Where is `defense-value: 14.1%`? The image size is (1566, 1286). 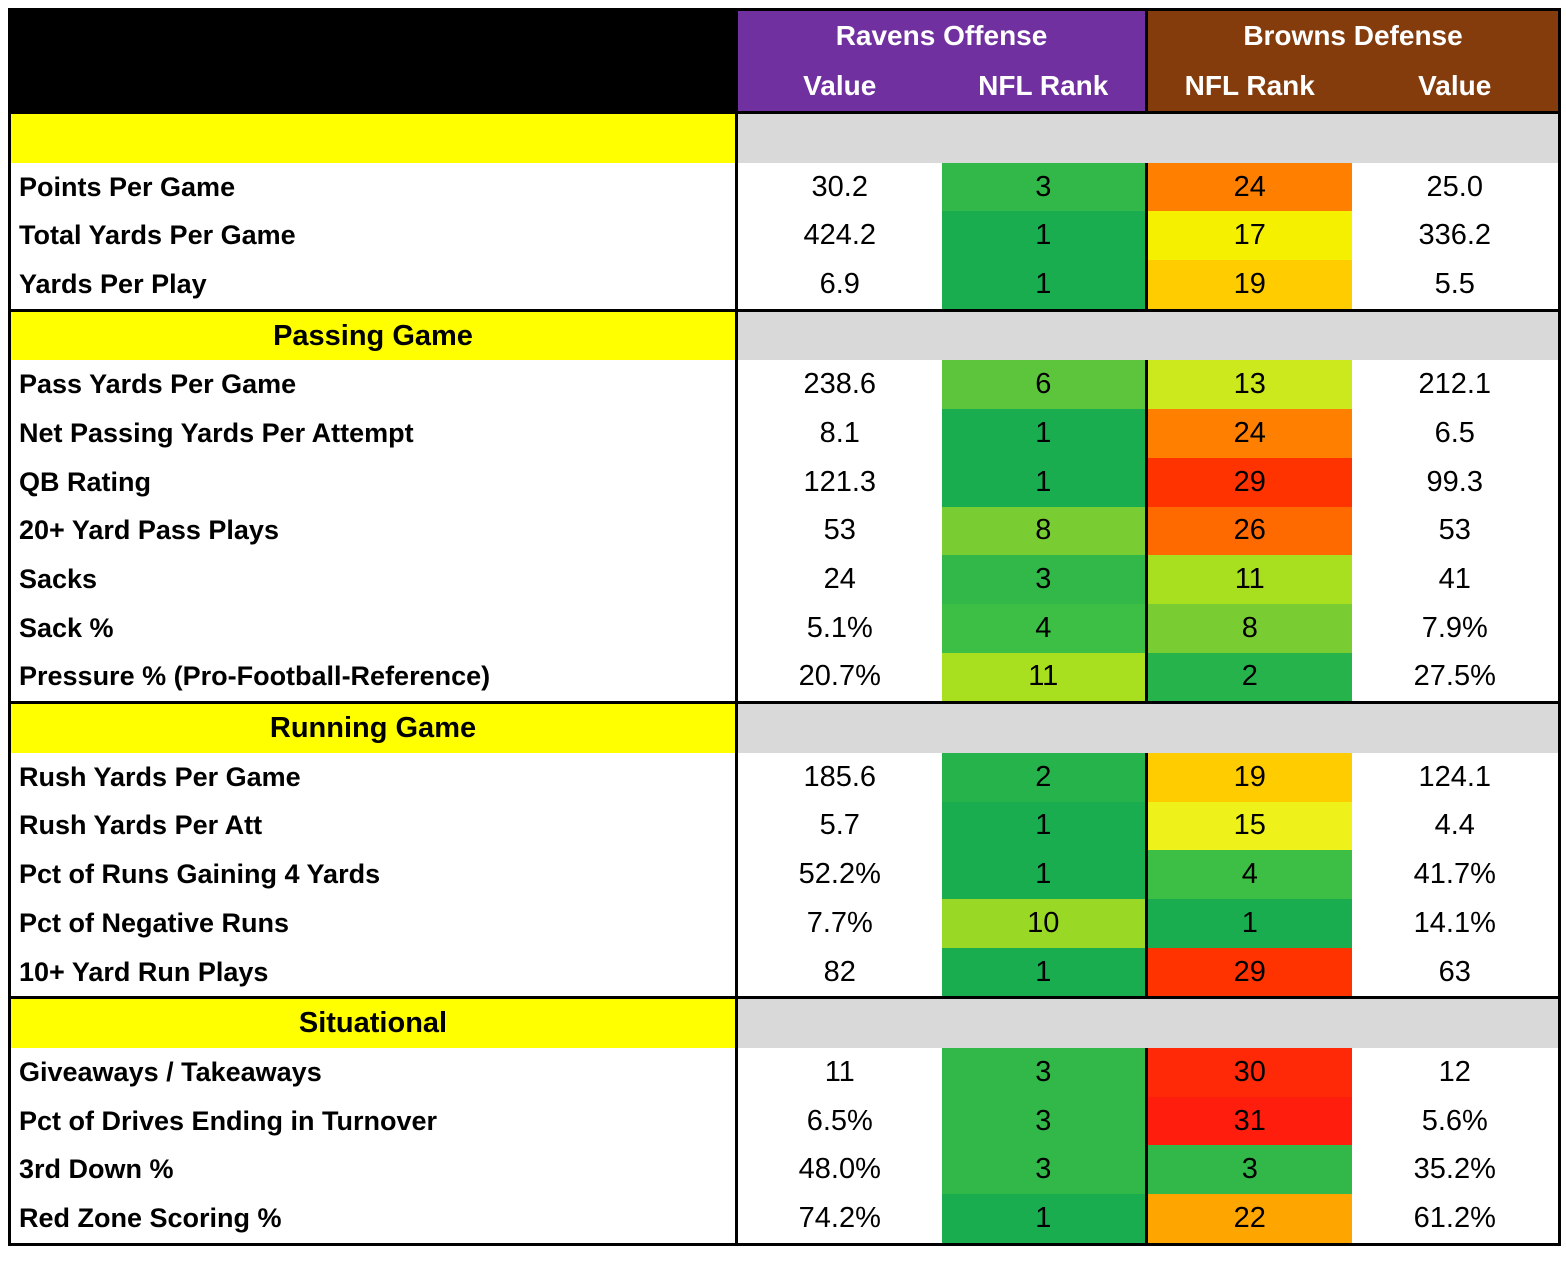
defense-value: 14.1% is located at coordinates (1454, 922).